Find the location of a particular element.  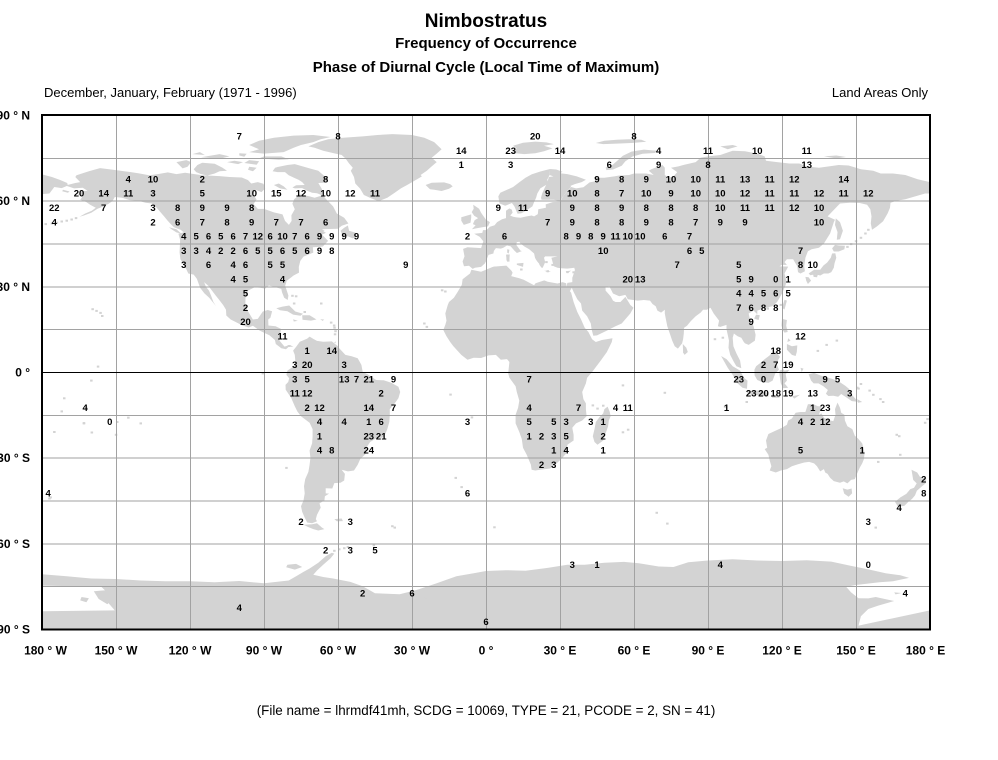

svg-text: 90 ° N is located at coordinates (15, 116).